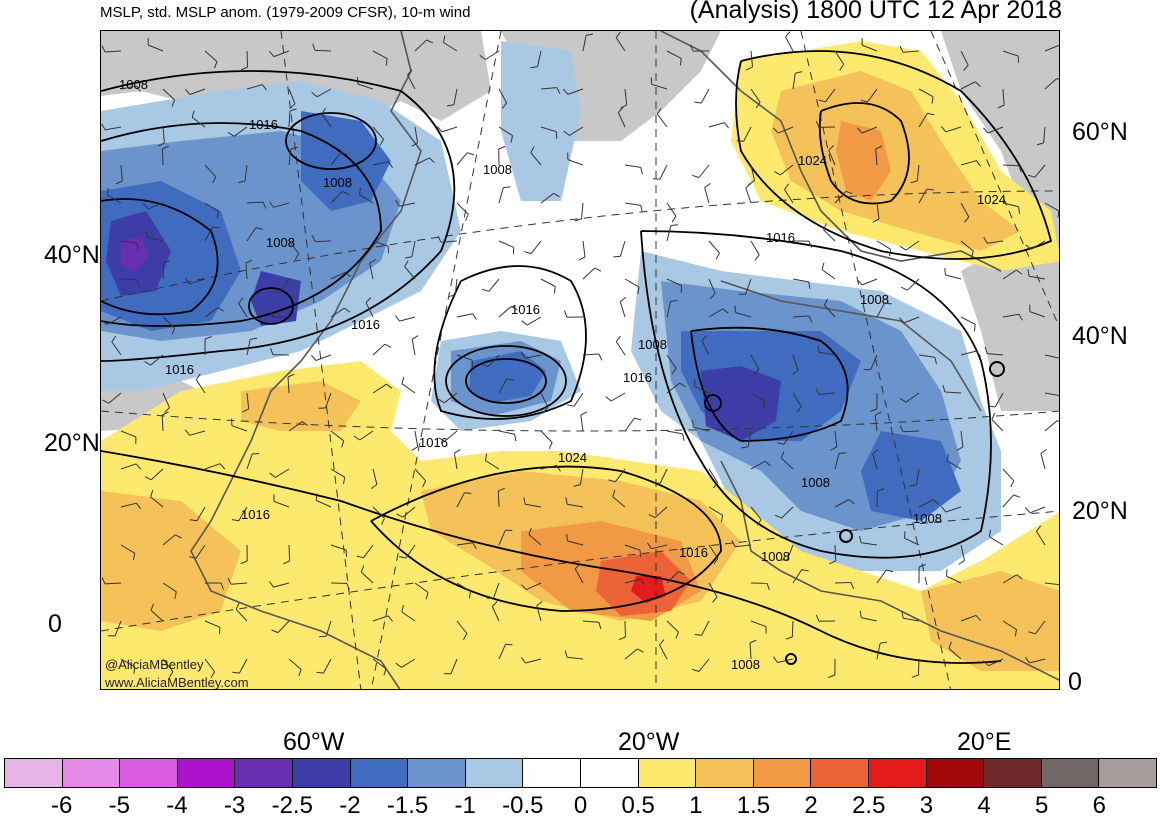  Describe the element at coordinates (648, 742) in the screenshot. I see `lon-label: 20°W` at that location.